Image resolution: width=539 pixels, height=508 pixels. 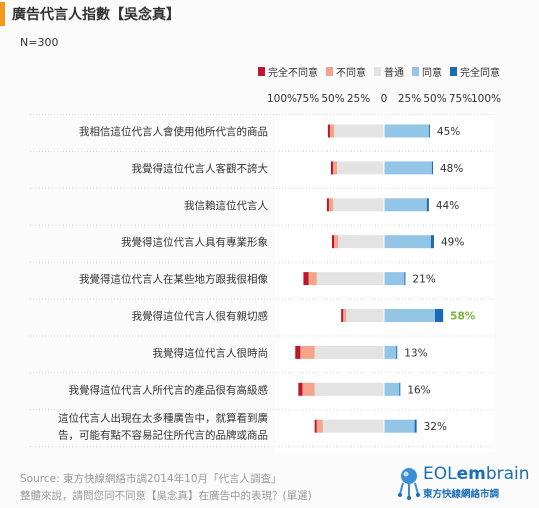 I want to click on logo-mark-icon, so click(x=409, y=484).